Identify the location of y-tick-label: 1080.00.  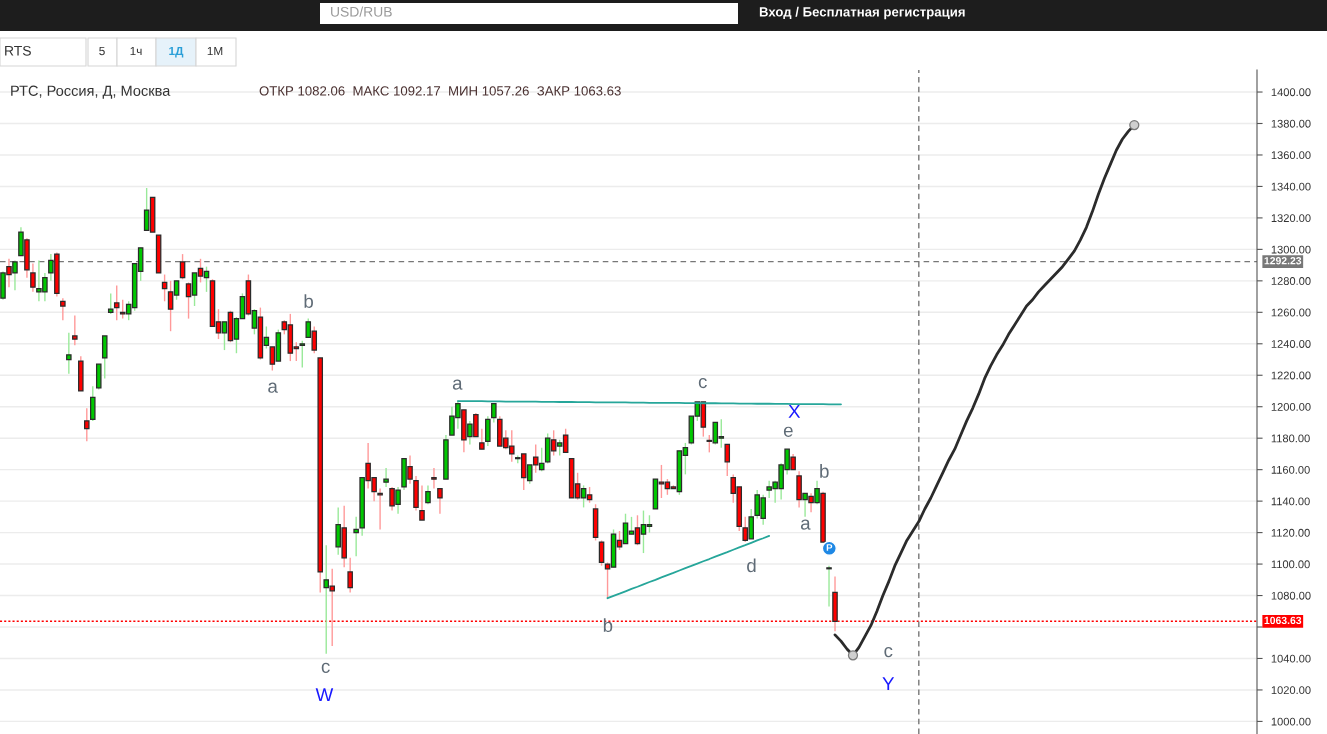
(1291, 595).